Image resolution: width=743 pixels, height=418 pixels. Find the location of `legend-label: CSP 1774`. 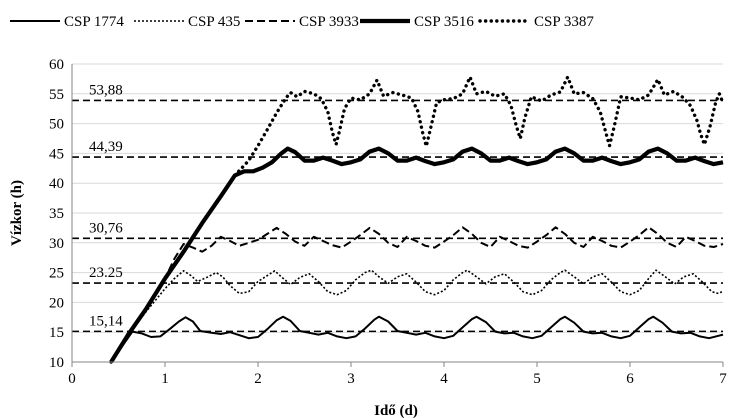

legend-label: CSP 1774 is located at coordinates (94, 22).